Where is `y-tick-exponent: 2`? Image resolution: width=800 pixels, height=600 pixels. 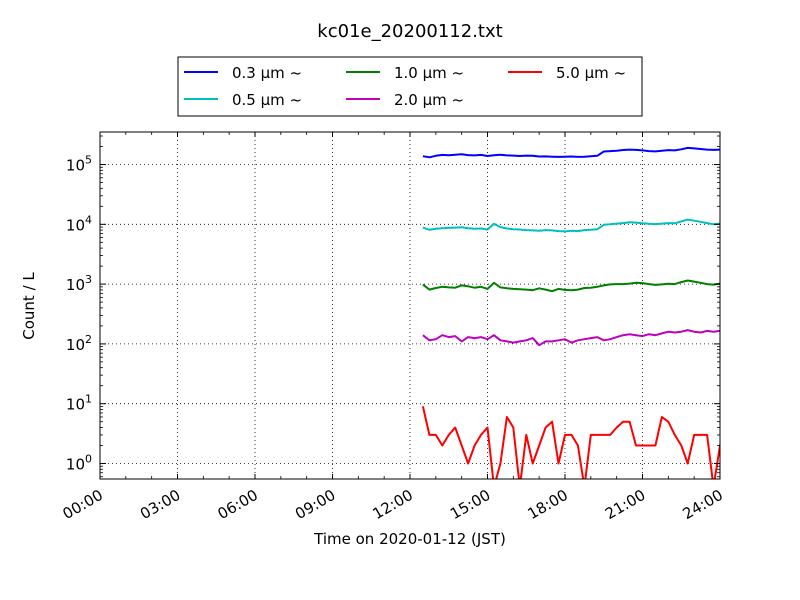
y-tick-exponent: 2 is located at coordinates (88, 339).